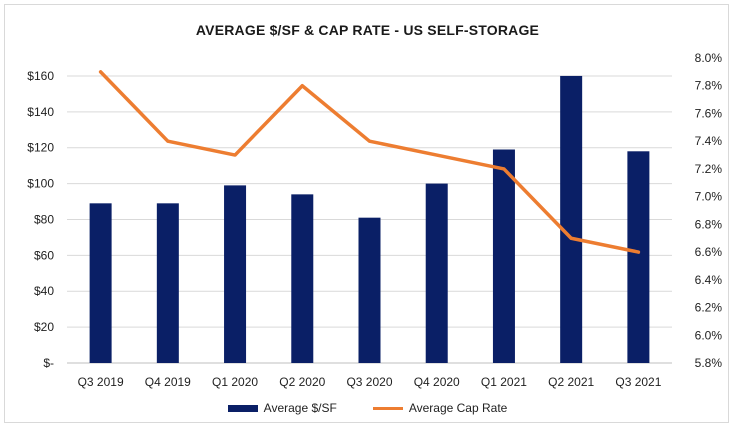 This screenshot has width=735, height=429. I want to click on x-tick-label: Q3 2020, so click(369, 382).